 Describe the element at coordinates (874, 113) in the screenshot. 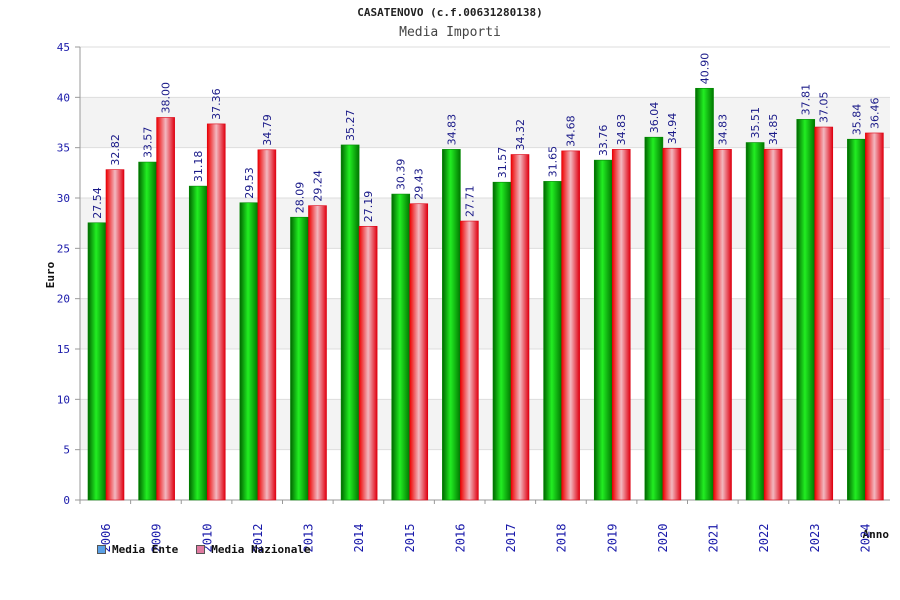

I see `value-label-nazionale: 36.46` at that location.